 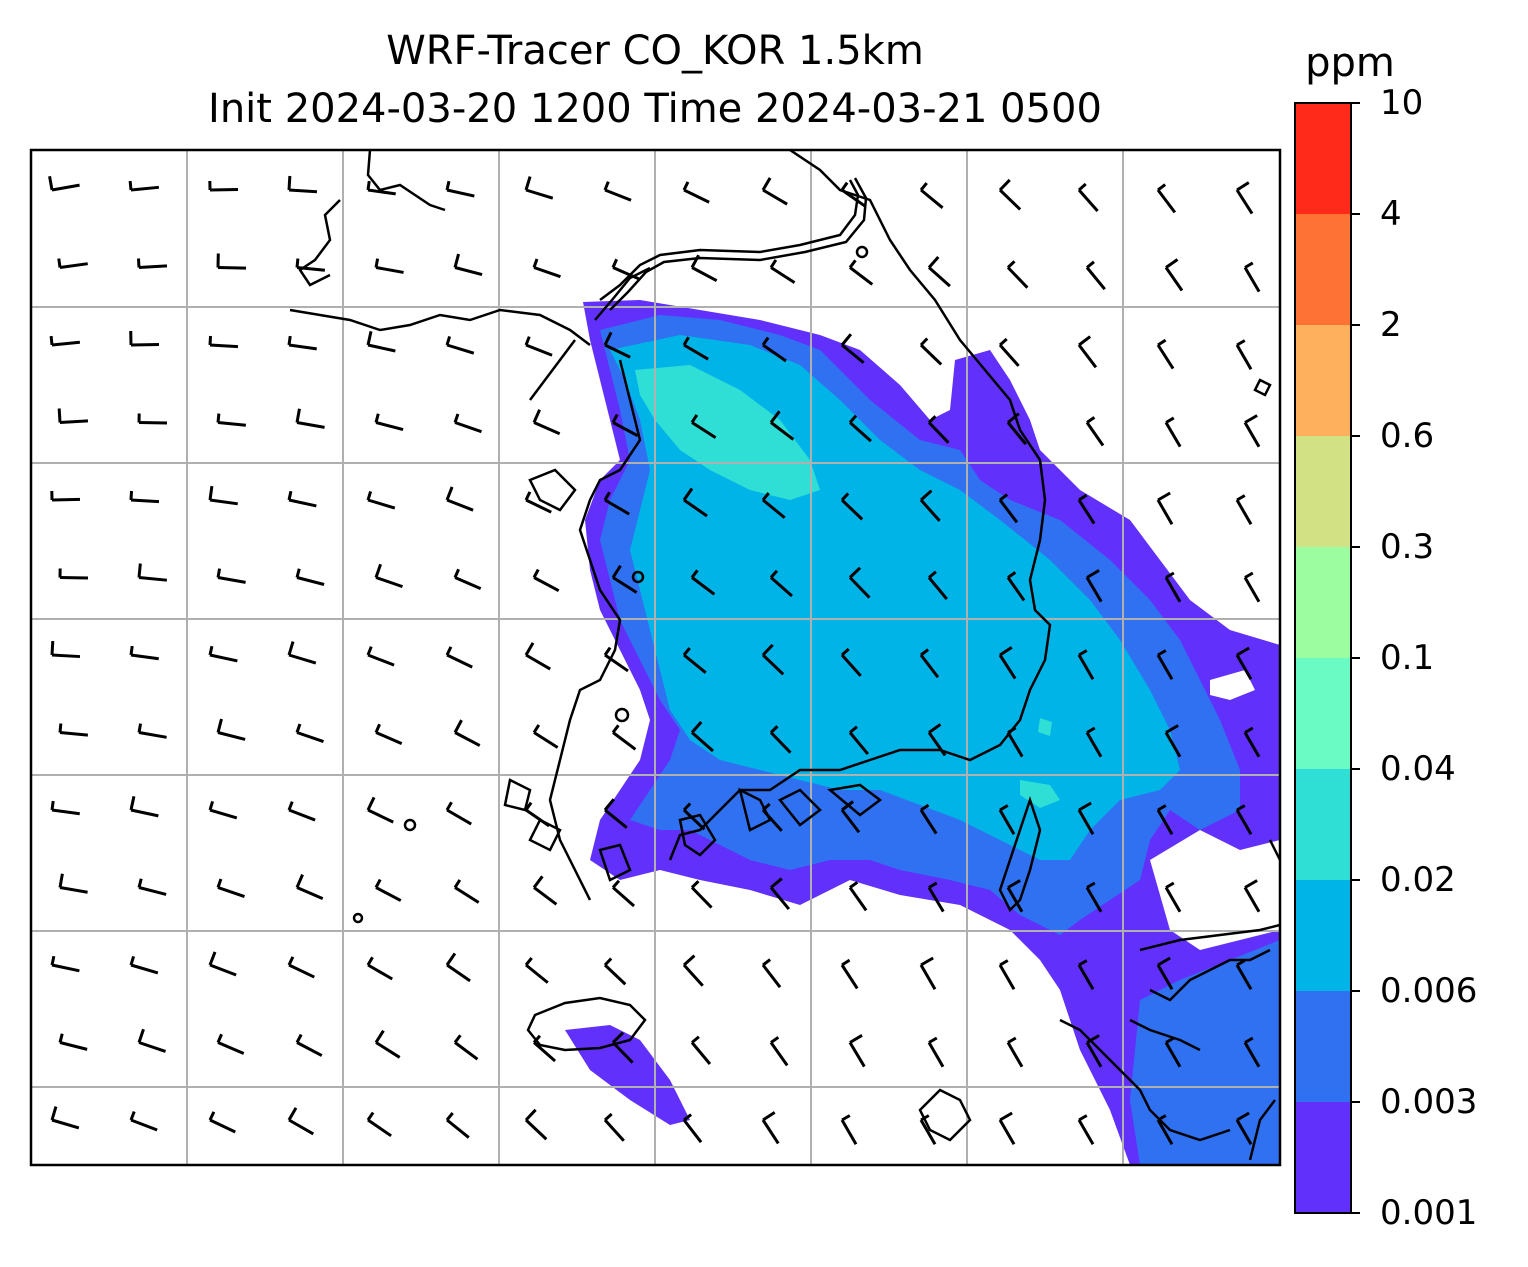 I want to click on colorbar-tick-label: 0.006, so click(x=1429, y=991).